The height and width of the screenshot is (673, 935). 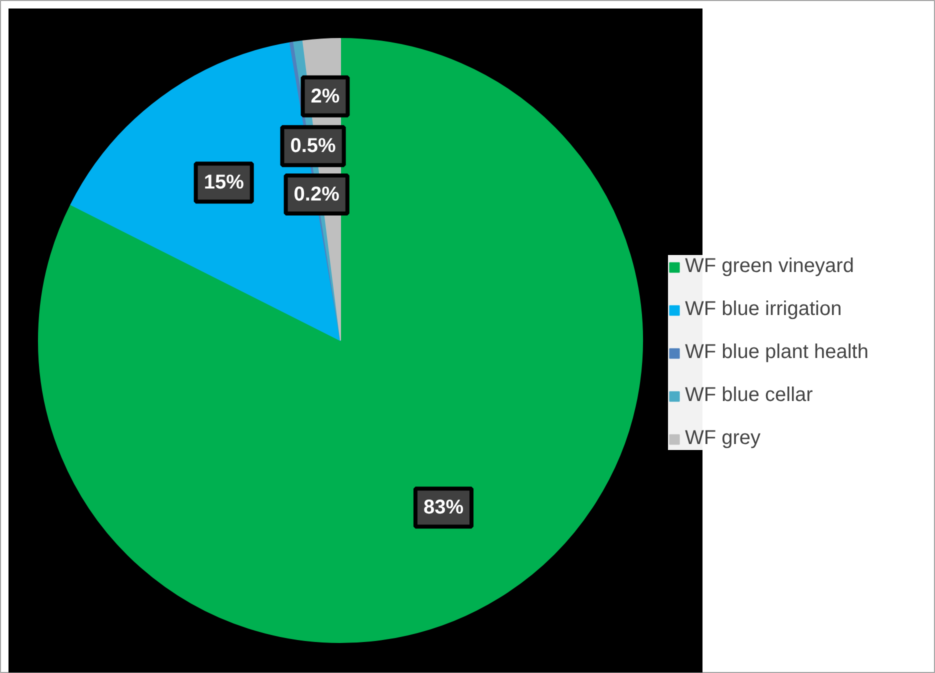 I want to click on legend-label: WF blue plant health, so click(x=776, y=352).